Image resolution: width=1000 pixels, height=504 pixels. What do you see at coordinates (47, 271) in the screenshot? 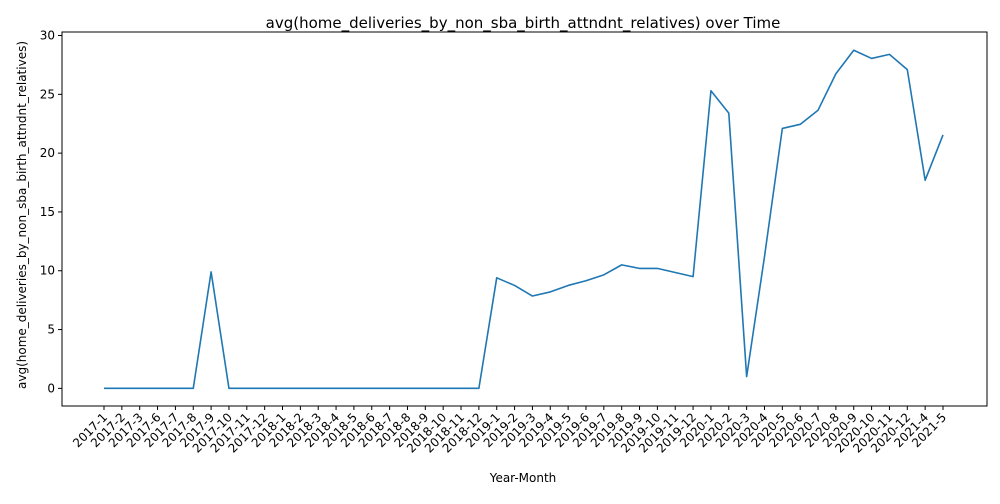
I see `y-tick-label: 10` at bounding box center [47, 271].